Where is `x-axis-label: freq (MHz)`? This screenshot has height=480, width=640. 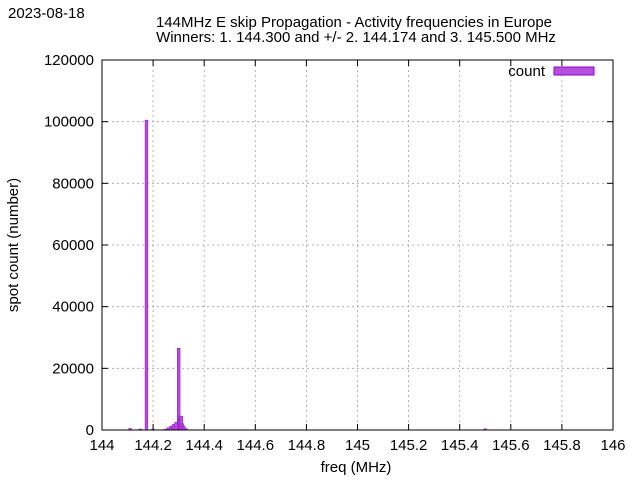 x-axis-label: freq (MHz) is located at coordinates (356, 467).